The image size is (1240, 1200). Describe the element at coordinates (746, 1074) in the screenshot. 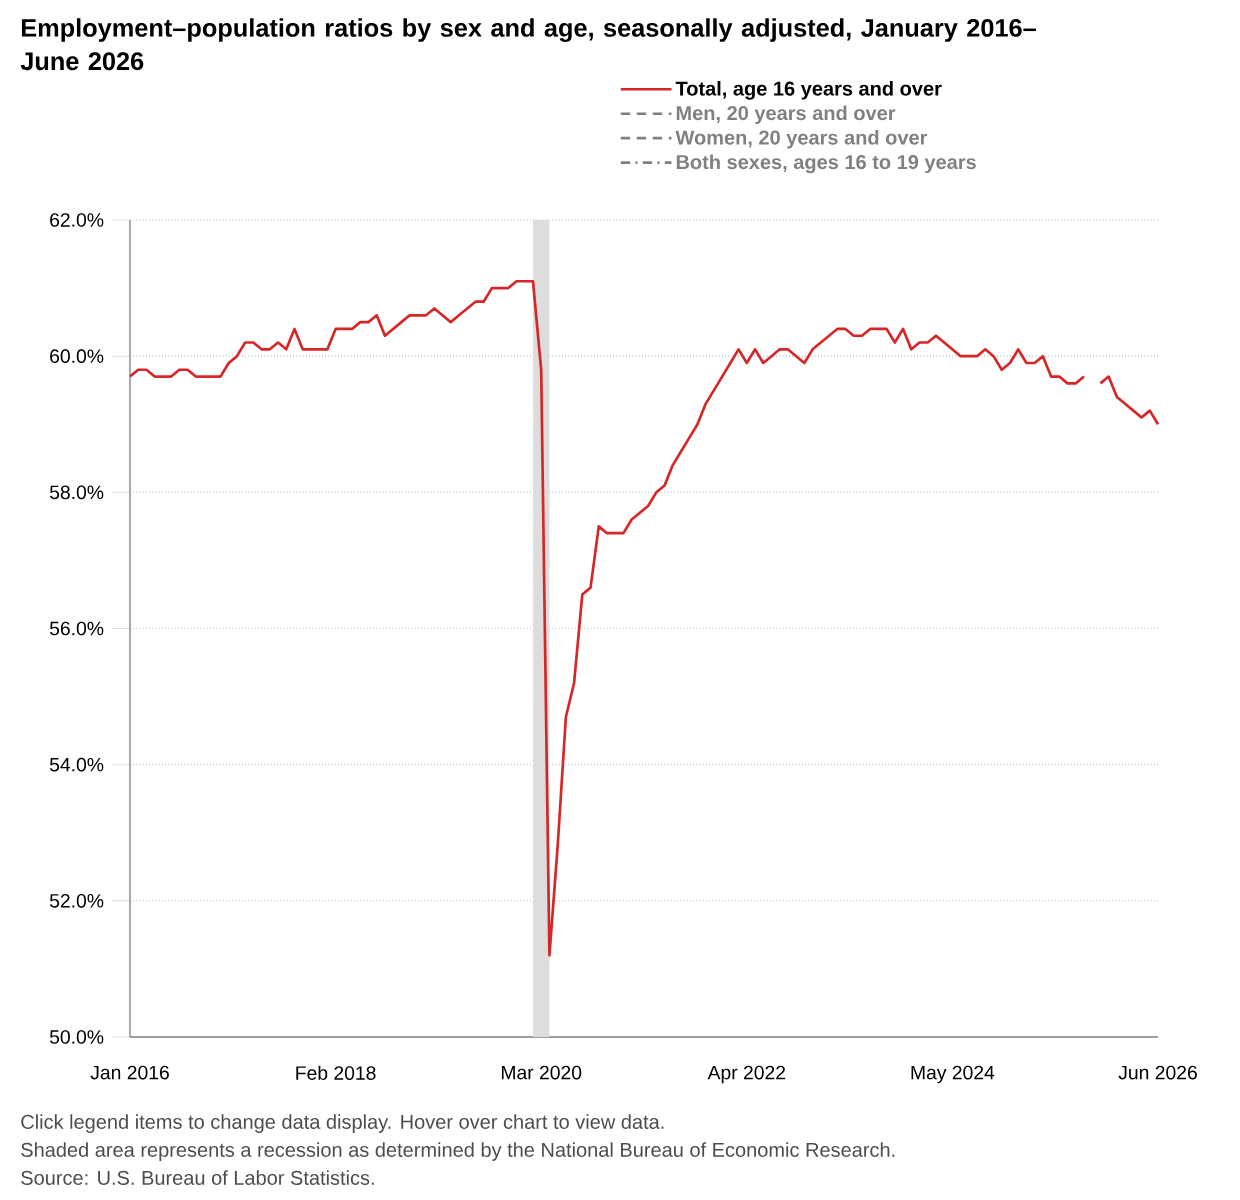

I see `x-tick-label: Apr 2022` at that location.